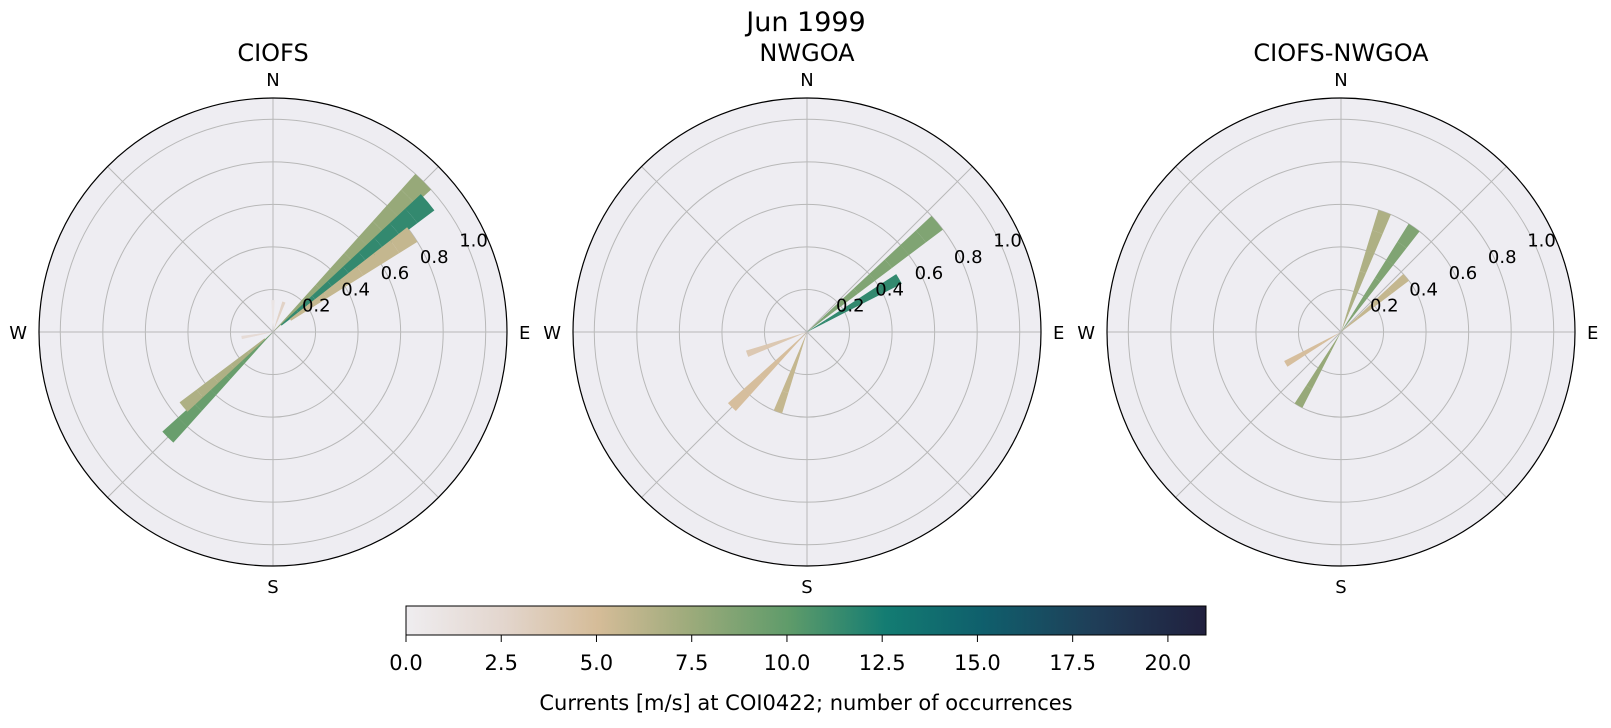  I want to click on colorbar-tick-label-6: 15.0, so click(977, 663).